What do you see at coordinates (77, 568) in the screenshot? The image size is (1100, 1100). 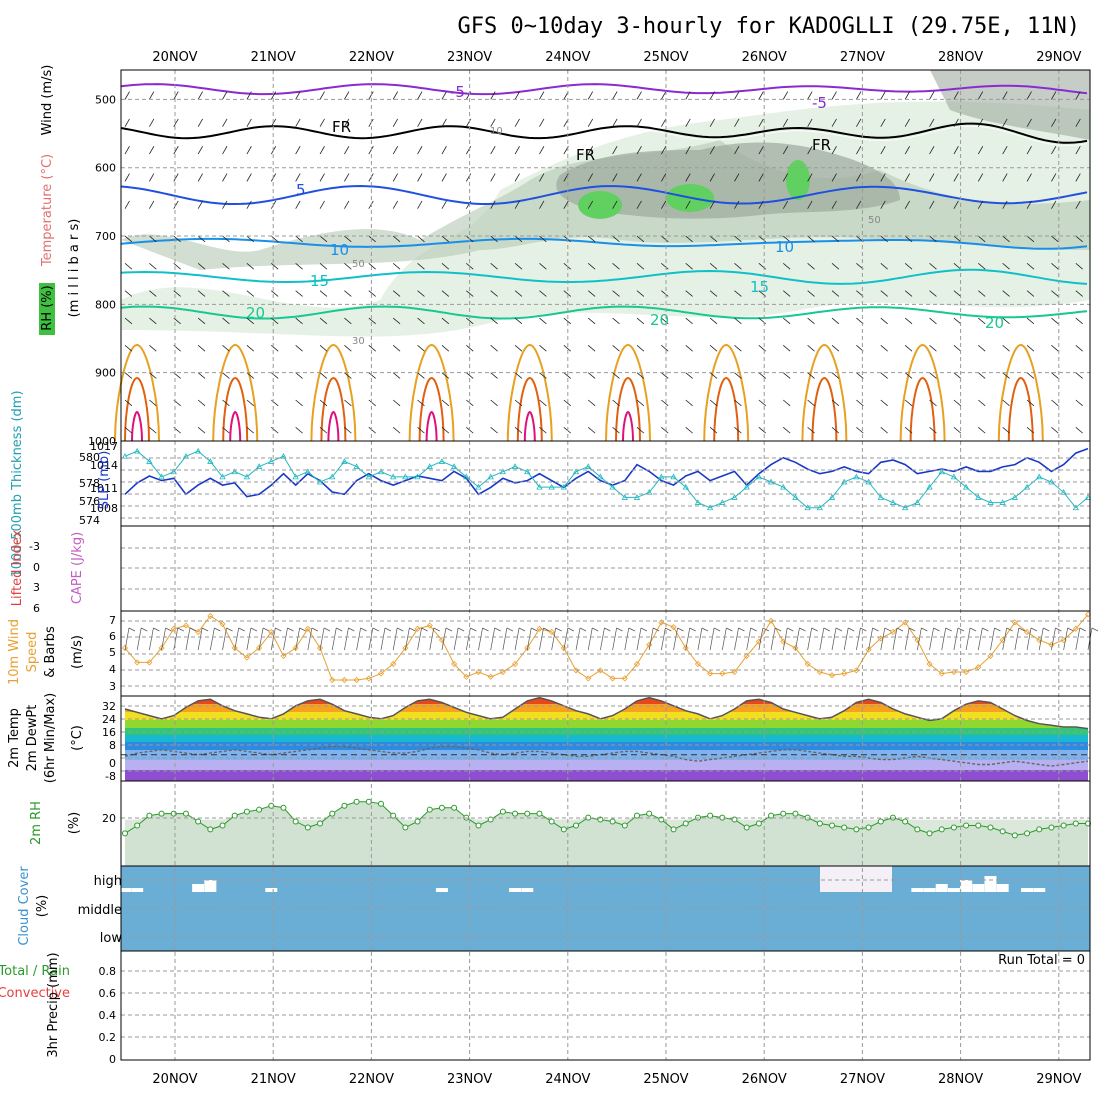 I see `label-cape: CAPE (J/kg)` at bounding box center [77, 568].